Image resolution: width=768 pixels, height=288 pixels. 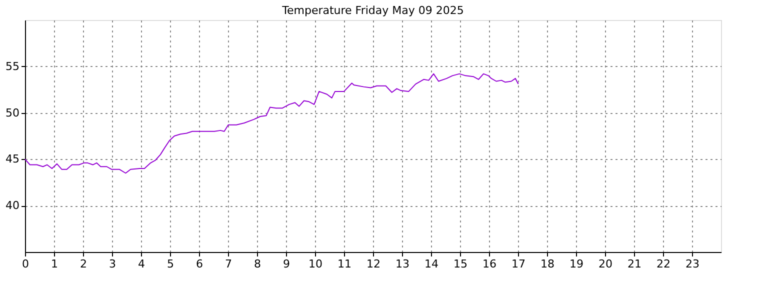 What do you see at coordinates (345, 264) in the screenshot?
I see `x-tick-label: 11` at bounding box center [345, 264].